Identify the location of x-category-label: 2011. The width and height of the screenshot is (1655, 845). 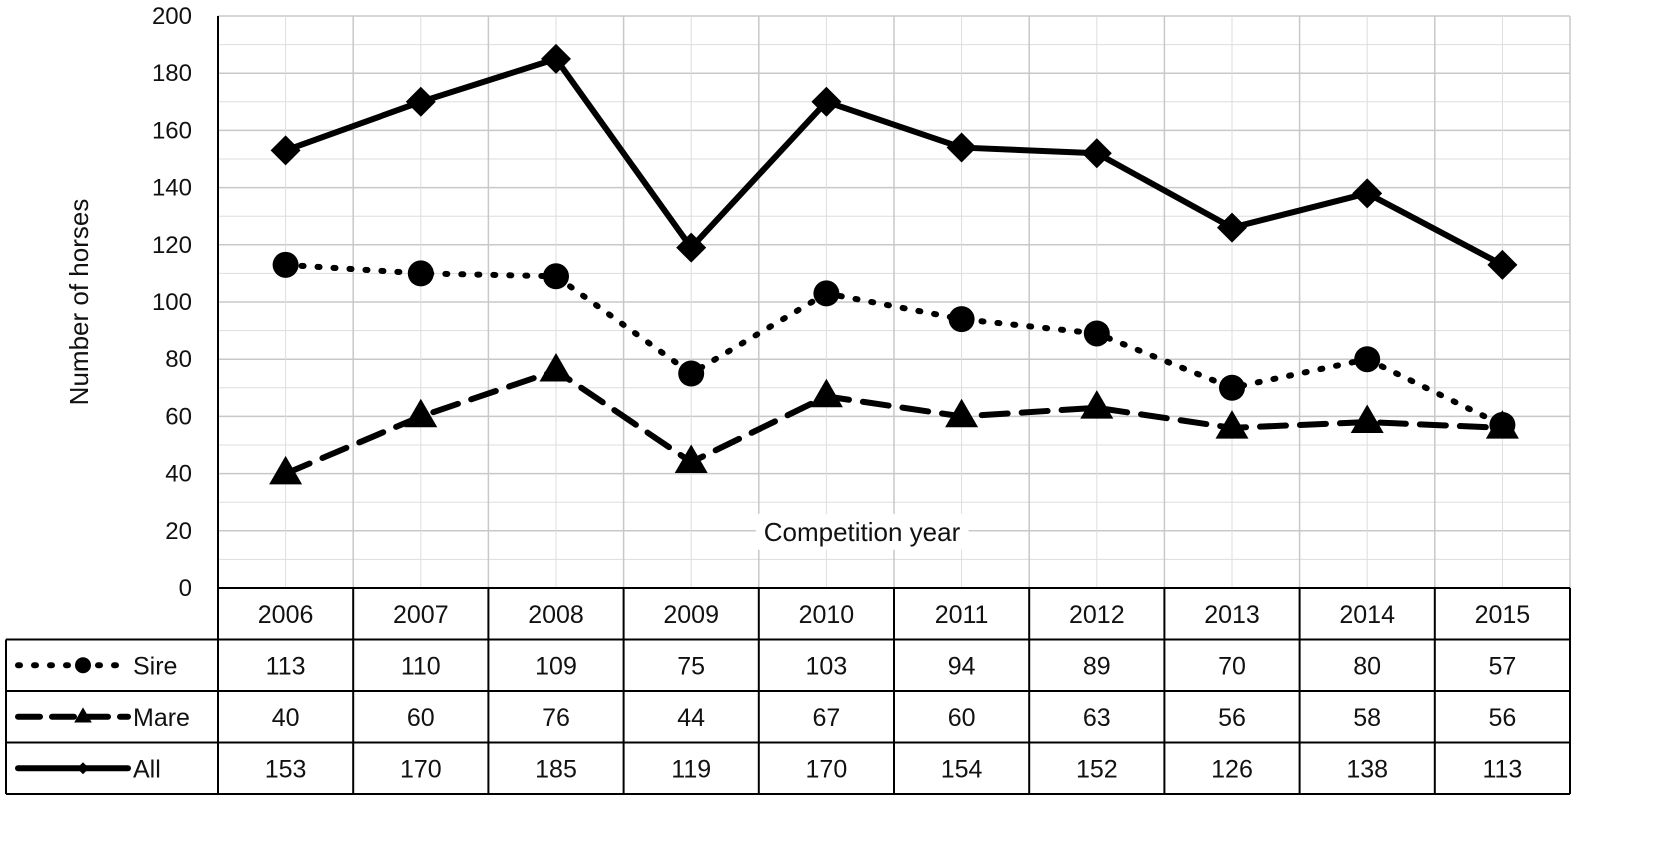
(962, 615).